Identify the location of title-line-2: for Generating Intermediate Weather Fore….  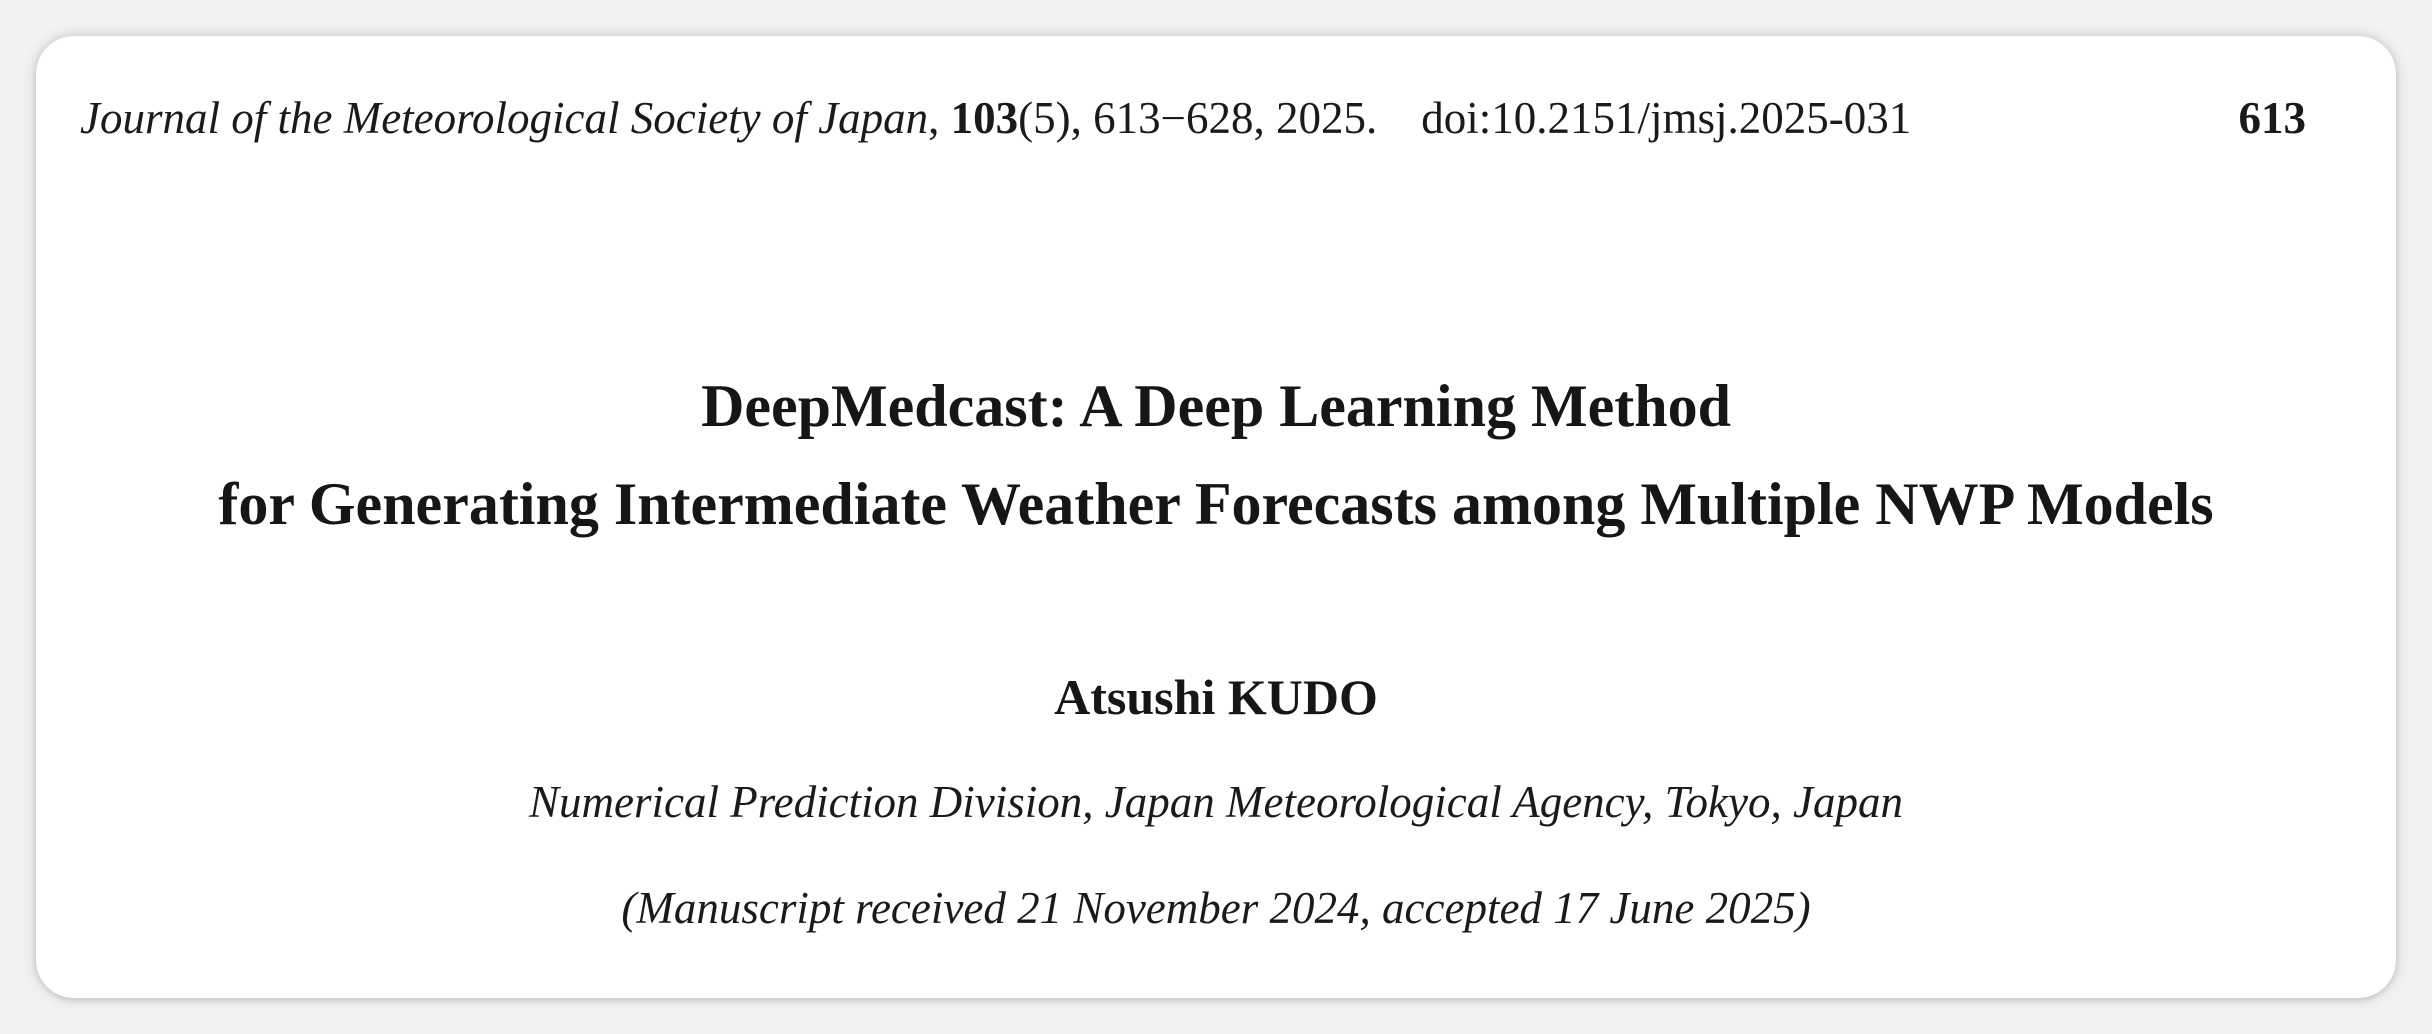
(1216, 504).